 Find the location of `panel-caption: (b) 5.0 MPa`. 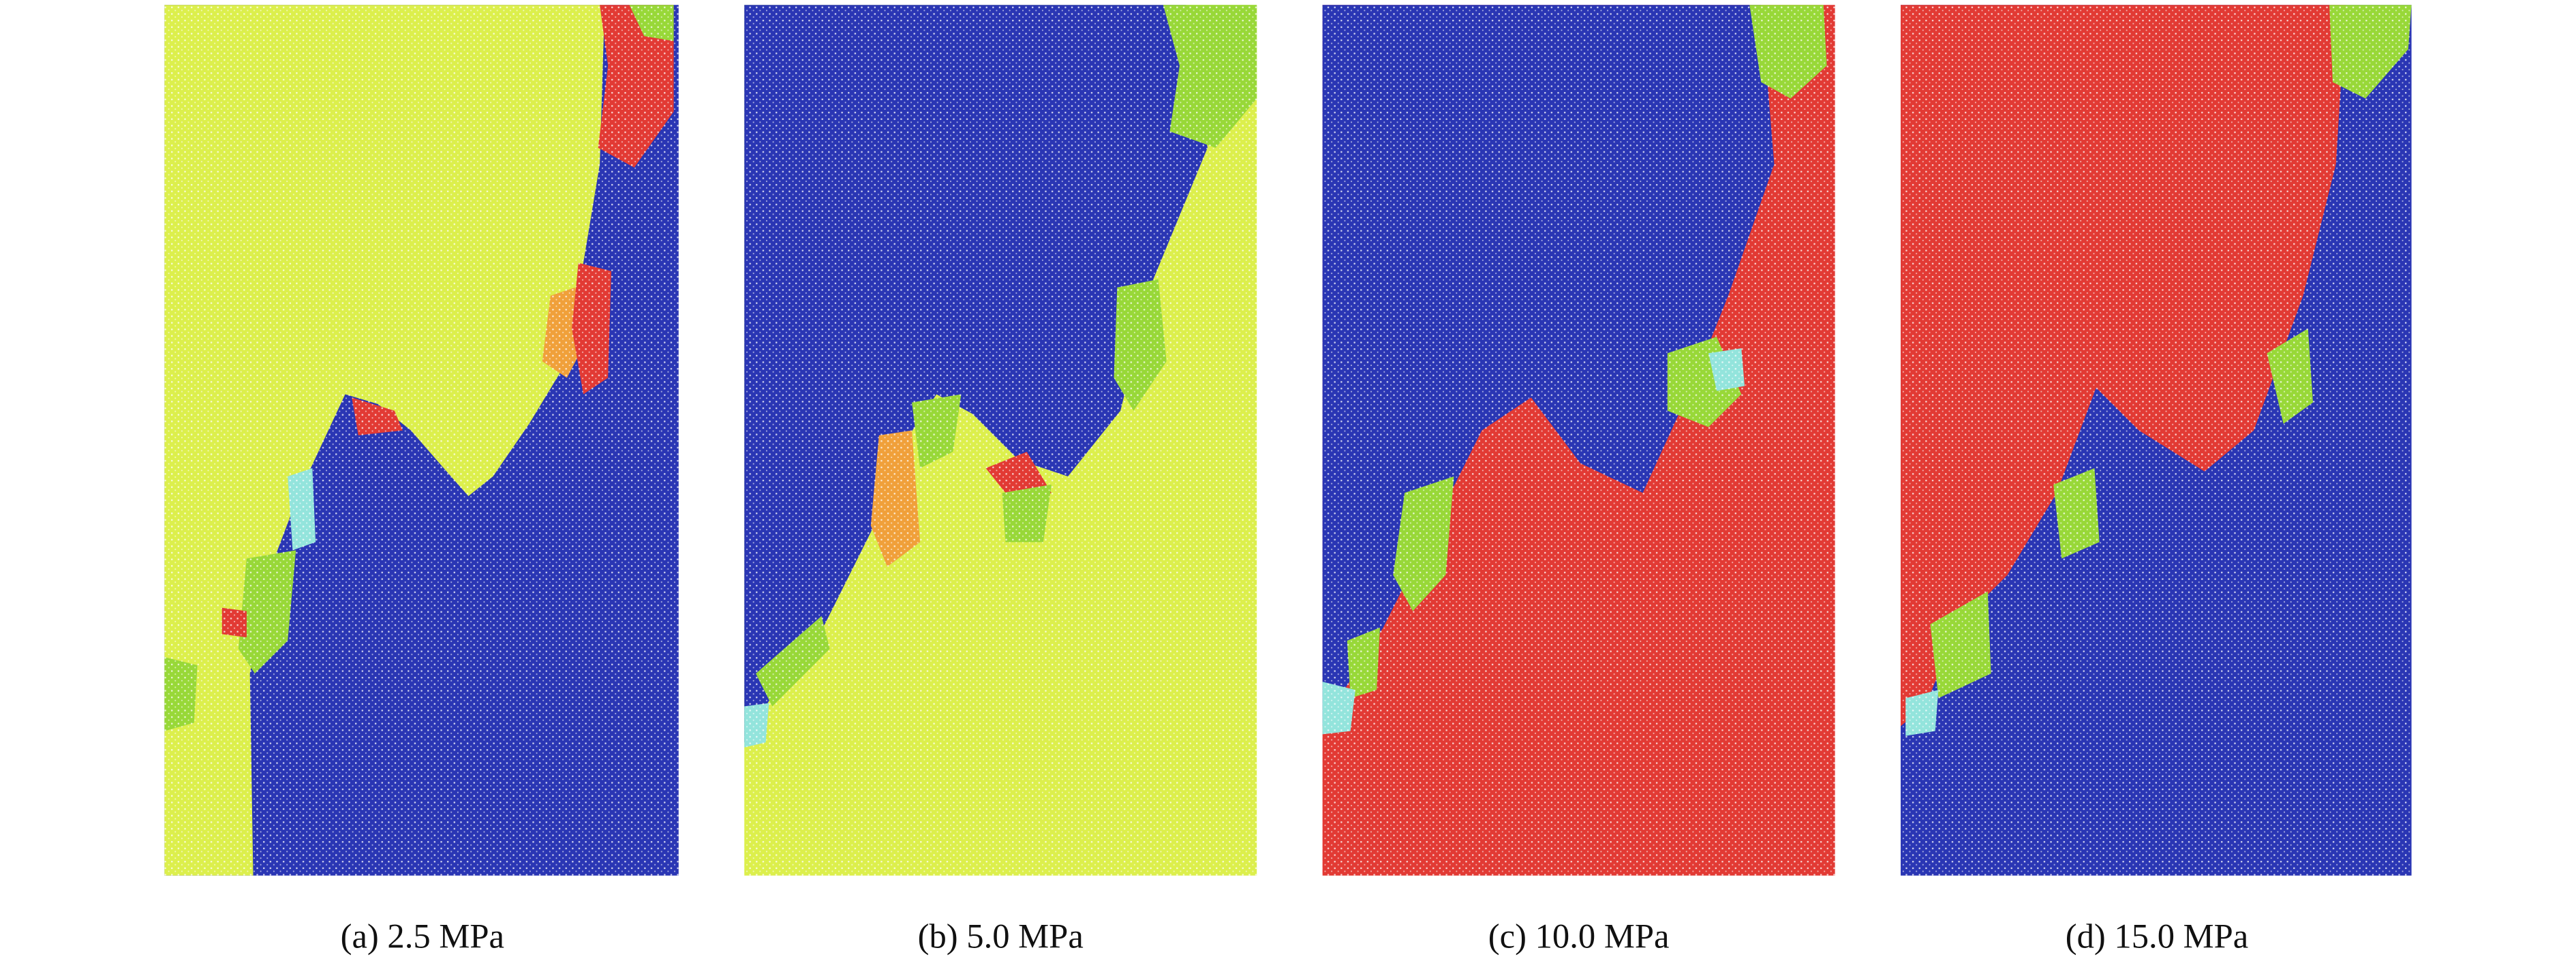

panel-caption: (b) 5.0 MPa is located at coordinates (1001, 936).